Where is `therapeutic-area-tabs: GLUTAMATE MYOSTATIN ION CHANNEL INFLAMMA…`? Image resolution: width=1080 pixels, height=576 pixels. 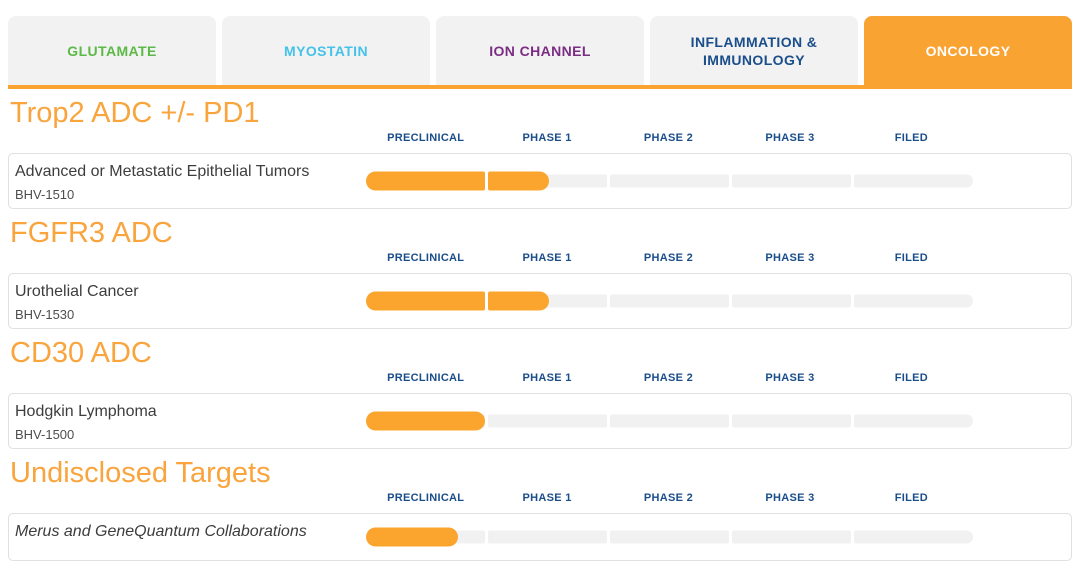 therapeutic-area-tabs: GLUTAMATE MYOSTATIN ION CHANNEL INFLAMMA… is located at coordinates (540, 52).